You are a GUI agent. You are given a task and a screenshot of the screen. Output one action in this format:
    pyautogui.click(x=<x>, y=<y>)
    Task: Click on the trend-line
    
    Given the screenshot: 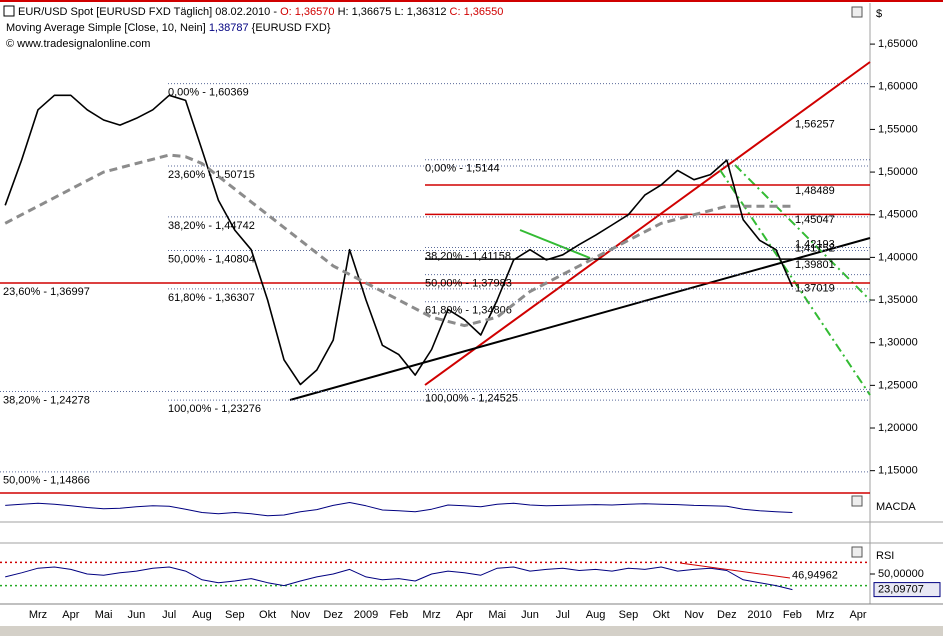 What is the action you would take?
    pyautogui.click(x=555, y=244)
    